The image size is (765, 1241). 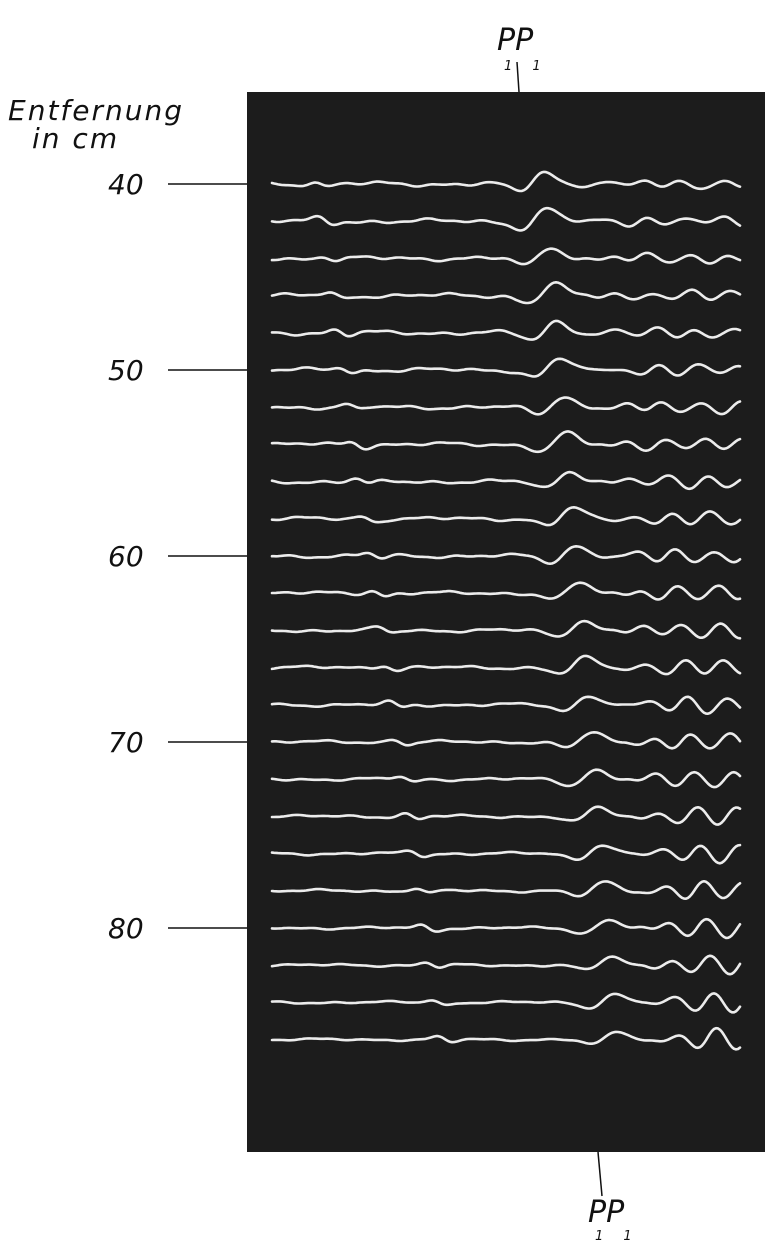 What do you see at coordinates (617, 1235) in the screenshot?
I see `phase-subscript-bottom: 1 1` at bounding box center [617, 1235].